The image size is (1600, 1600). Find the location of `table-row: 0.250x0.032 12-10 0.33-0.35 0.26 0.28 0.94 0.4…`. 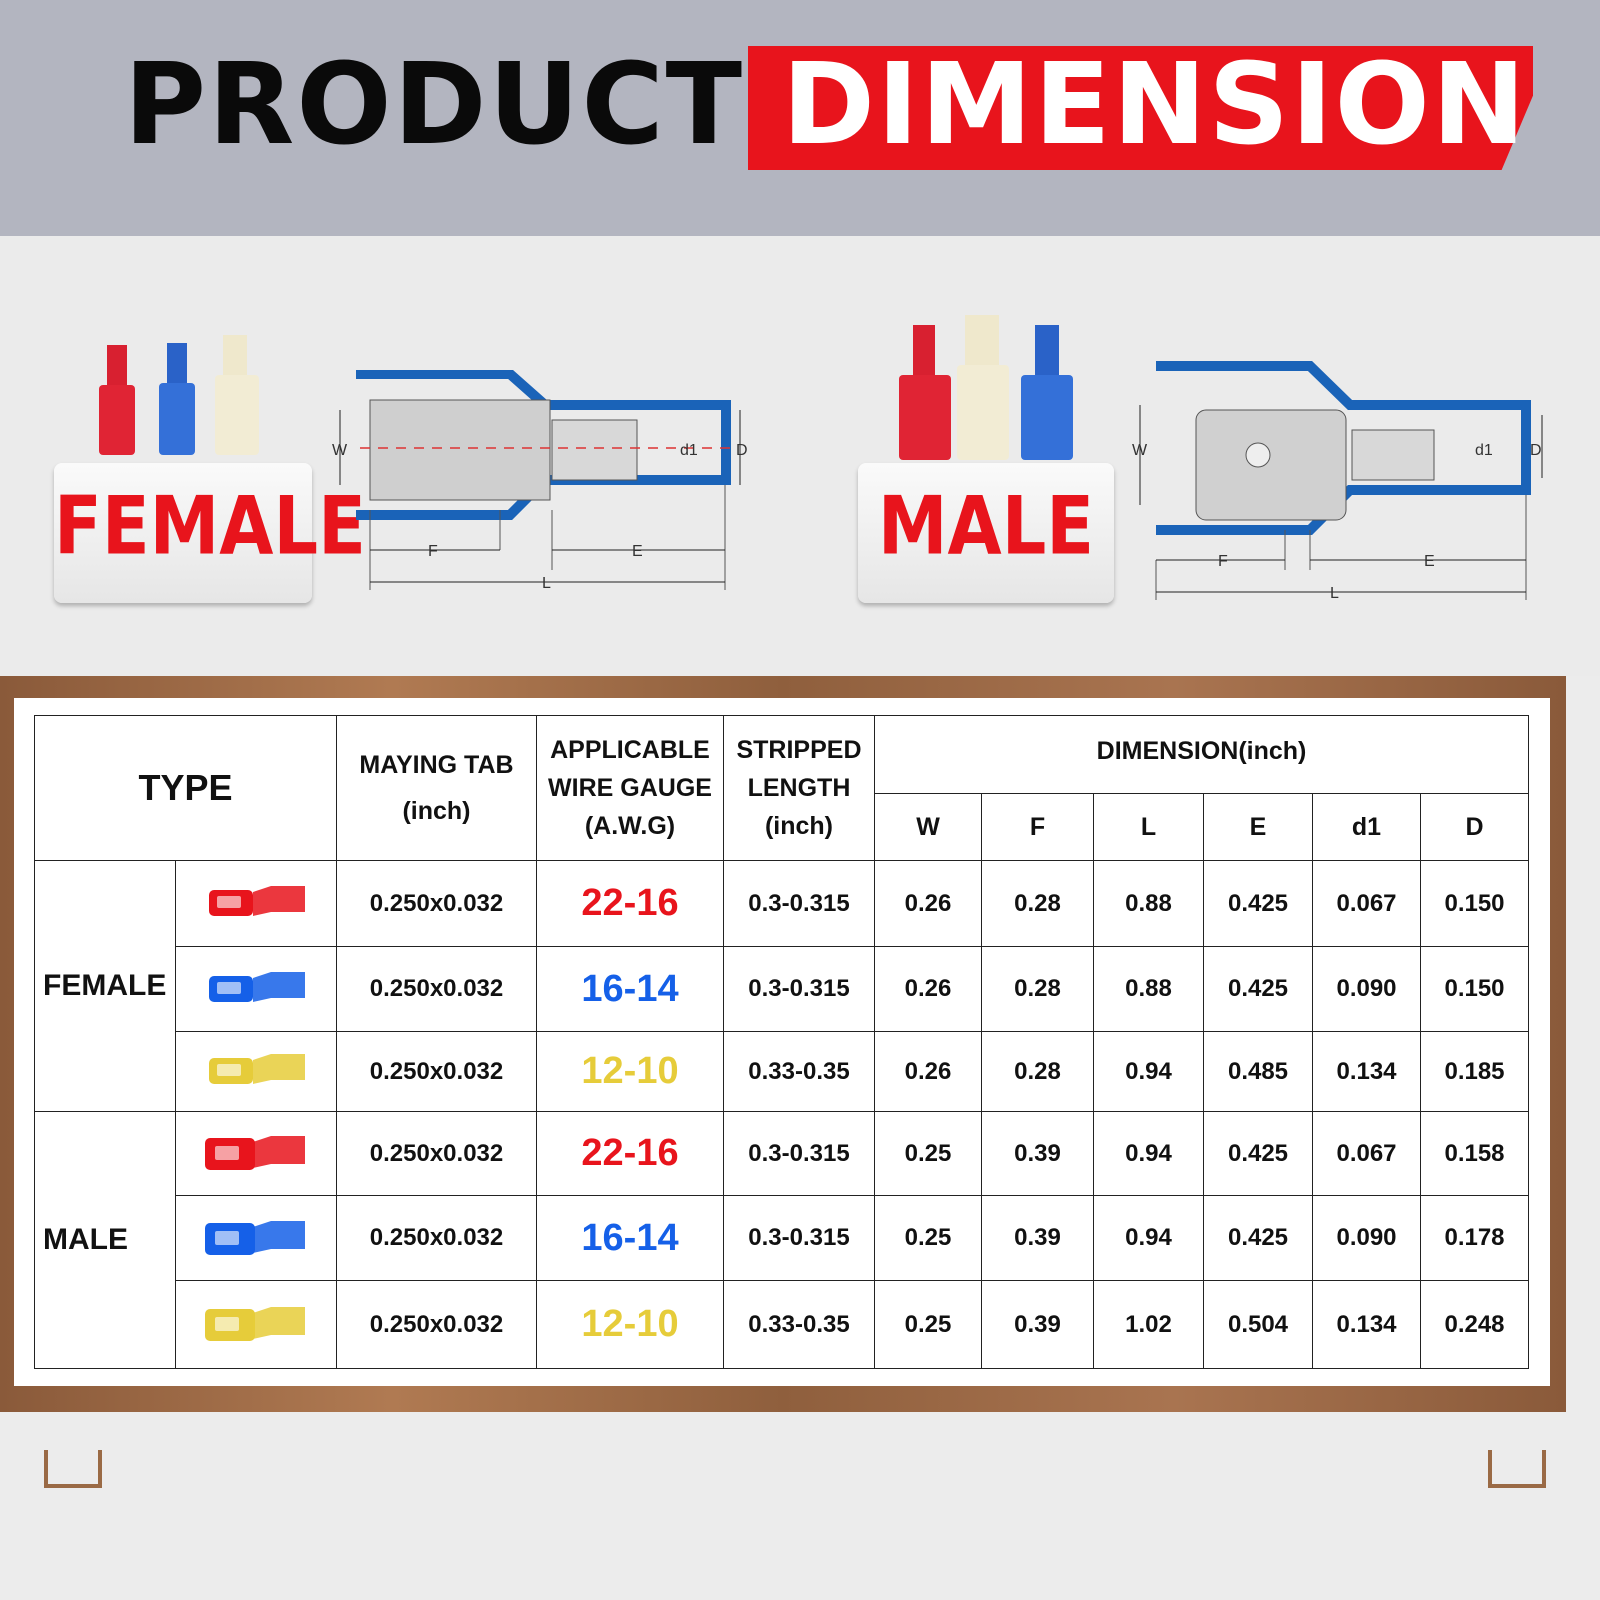

table-row: 0.250x0.032 12-10 0.33-0.35 0.26 0.28 0.94 0.4… is located at coordinates (782, 1071).